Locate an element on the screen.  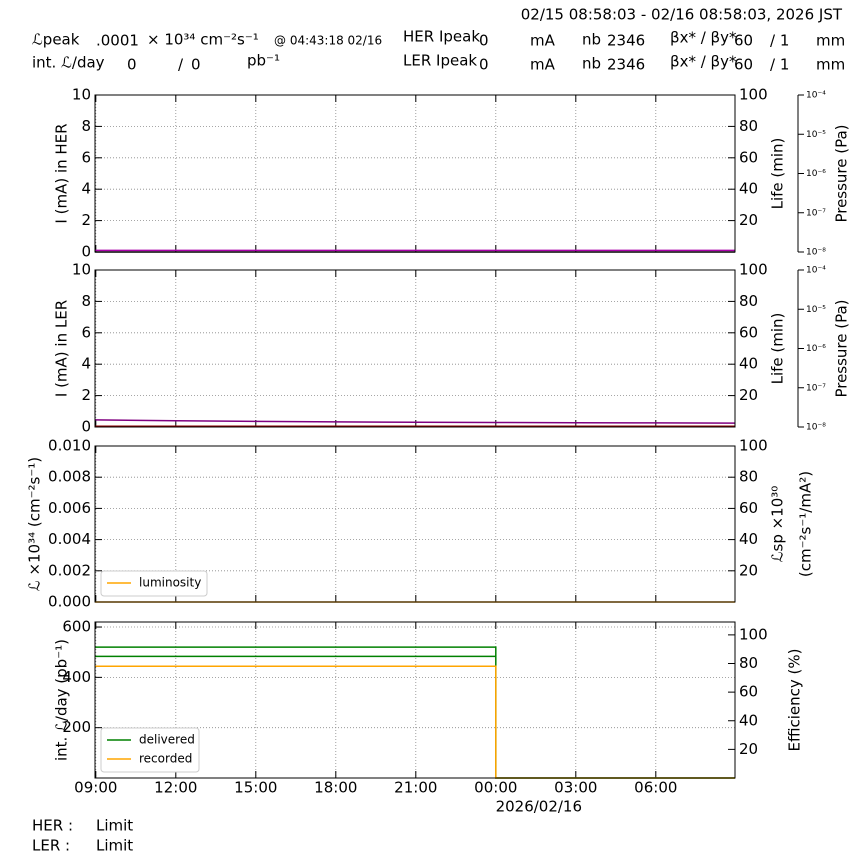
y-tick-label: 0.006 is located at coordinates (69, 508).